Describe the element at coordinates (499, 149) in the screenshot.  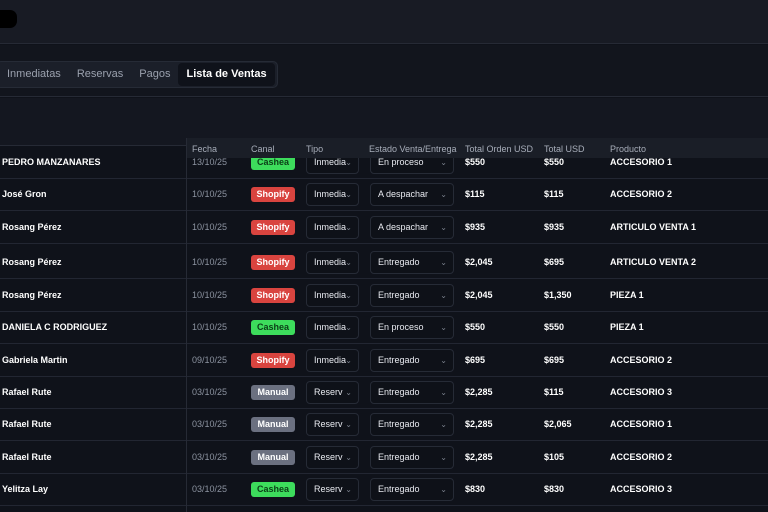
I see `col-total-orden: Total Orden USD` at that location.